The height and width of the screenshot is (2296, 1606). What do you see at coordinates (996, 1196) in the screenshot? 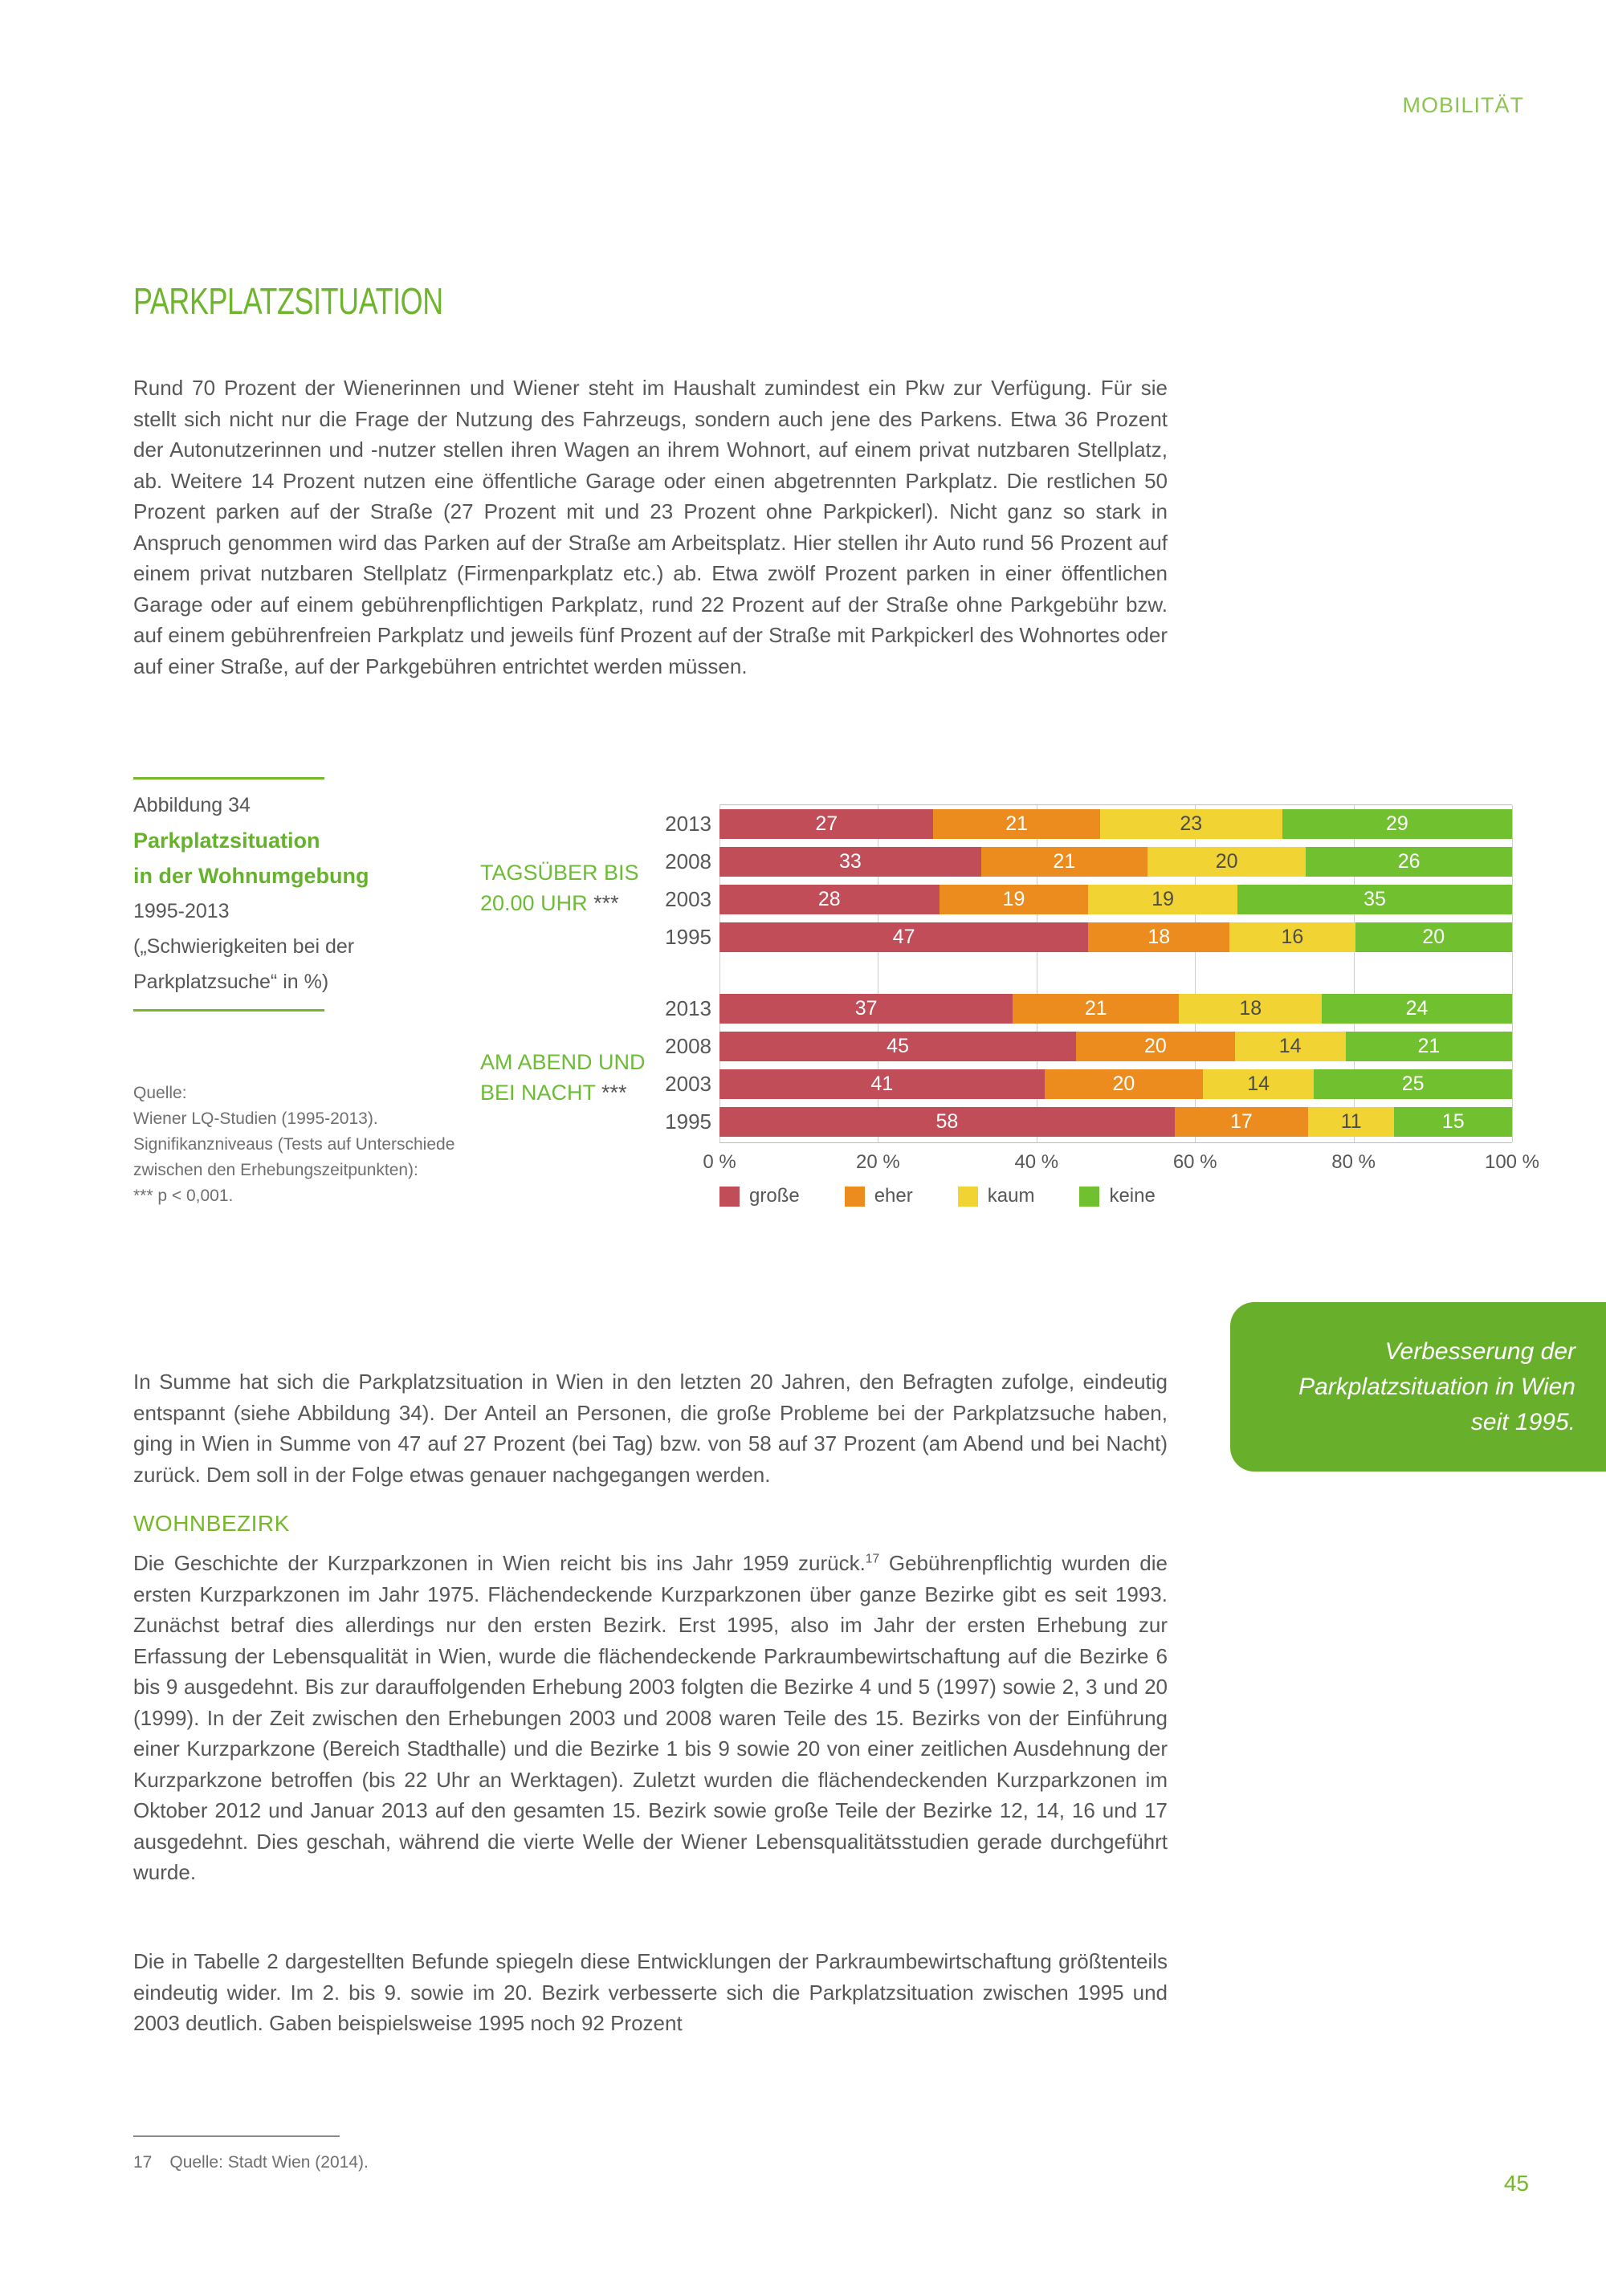
I see `legend-item-kaum: kaum` at bounding box center [996, 1196].